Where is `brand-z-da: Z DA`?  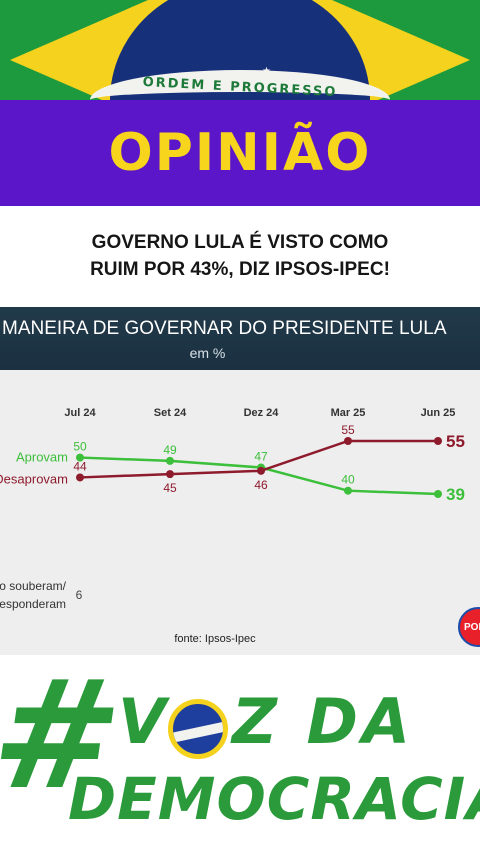 brand-z-da: Z DA is located at coordinates (322, 721).